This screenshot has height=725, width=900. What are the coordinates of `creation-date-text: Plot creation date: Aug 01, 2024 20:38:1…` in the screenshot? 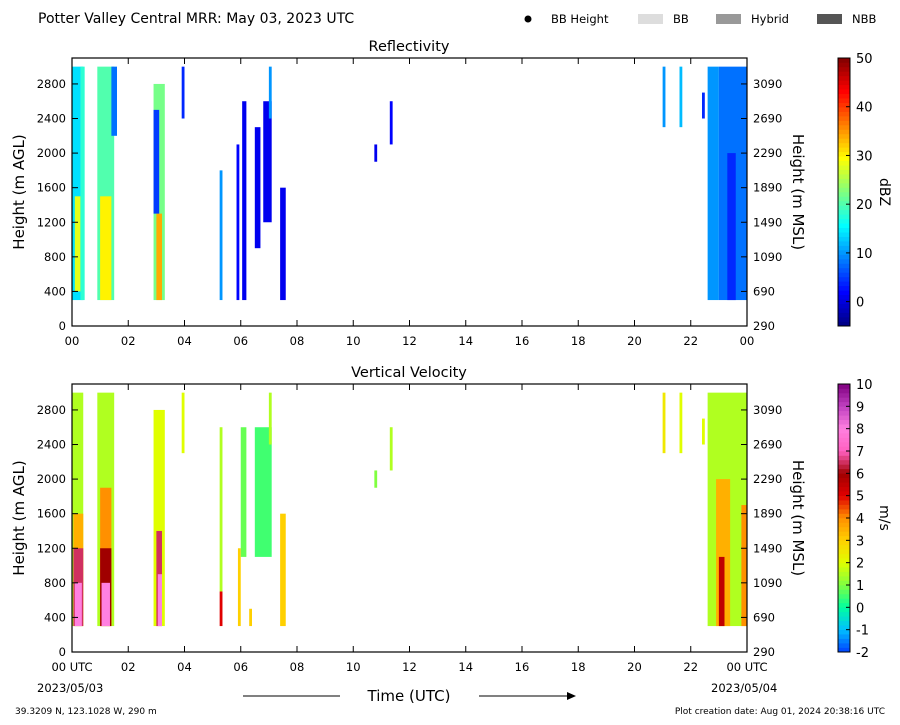 It's located at (780, 712).